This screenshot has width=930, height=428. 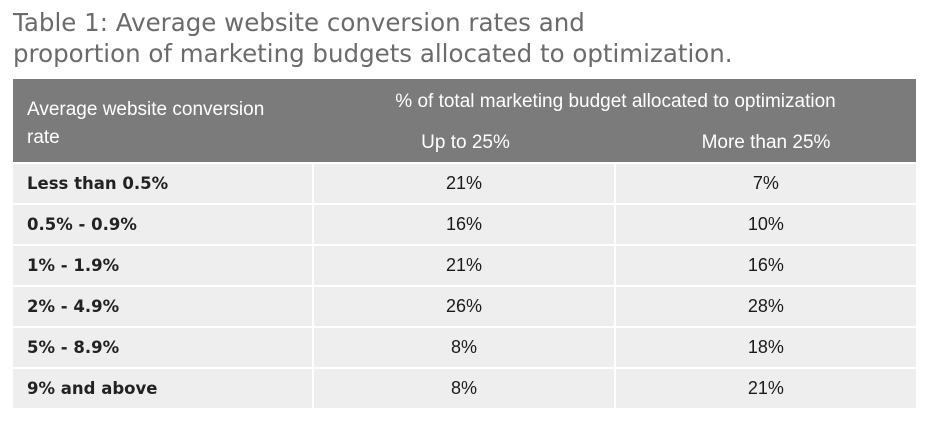 What do you see at coordinates (146, 123) in the screenshot?
I see `row-header-label: Average website conversion rate` at bounding box center [146, 123].